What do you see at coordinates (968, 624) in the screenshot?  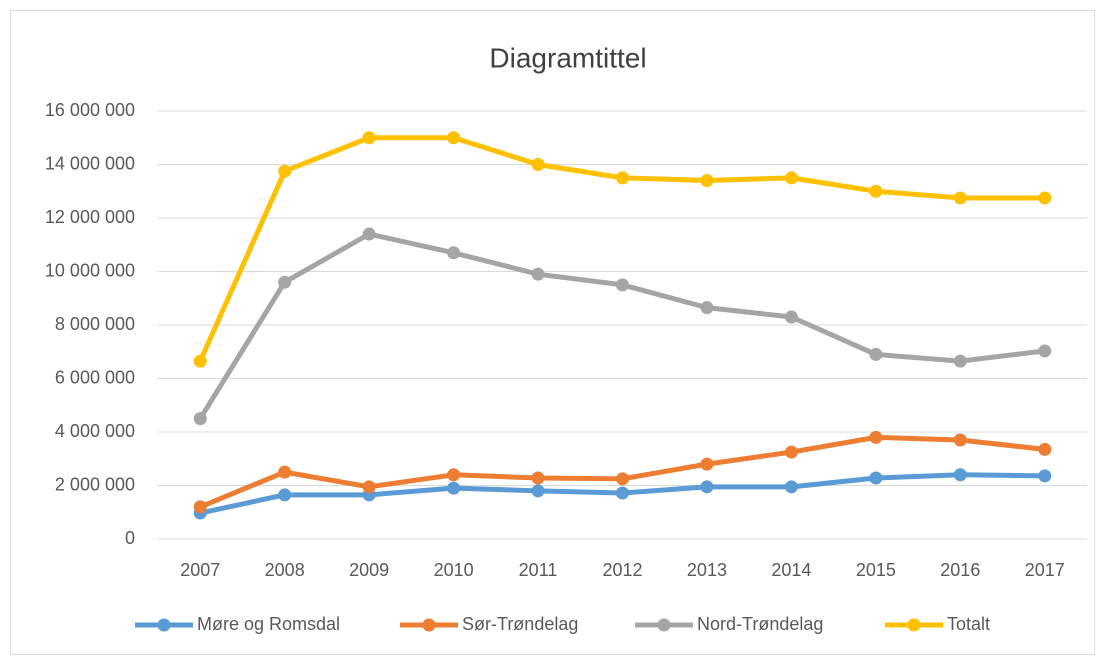 I see `legend-label: Totalt` at bounding box center [968, 624].